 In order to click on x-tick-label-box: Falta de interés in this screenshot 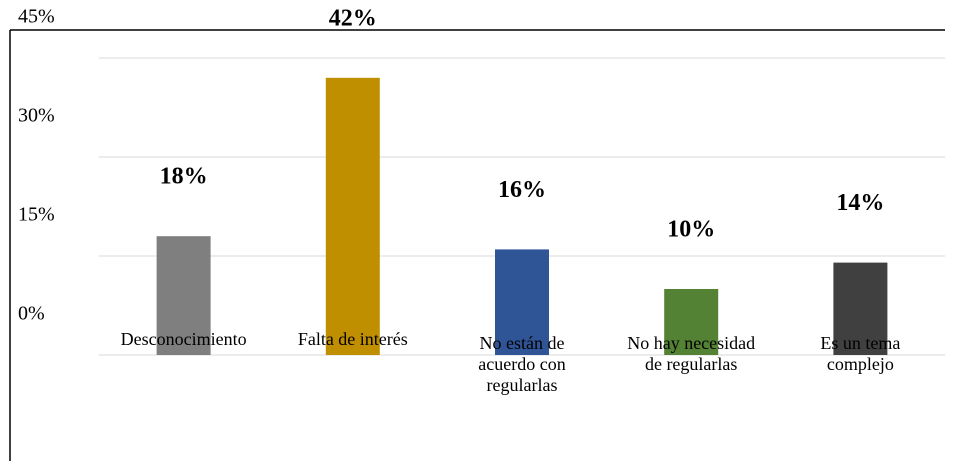, I will do `click(352, 339)`.